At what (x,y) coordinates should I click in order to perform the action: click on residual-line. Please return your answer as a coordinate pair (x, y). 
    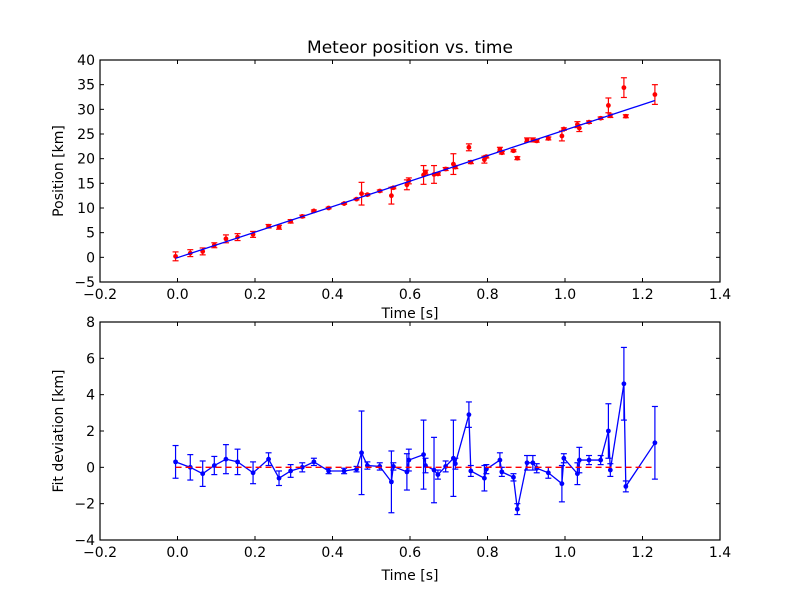
    Looking at the image, I should click on (415, 446).